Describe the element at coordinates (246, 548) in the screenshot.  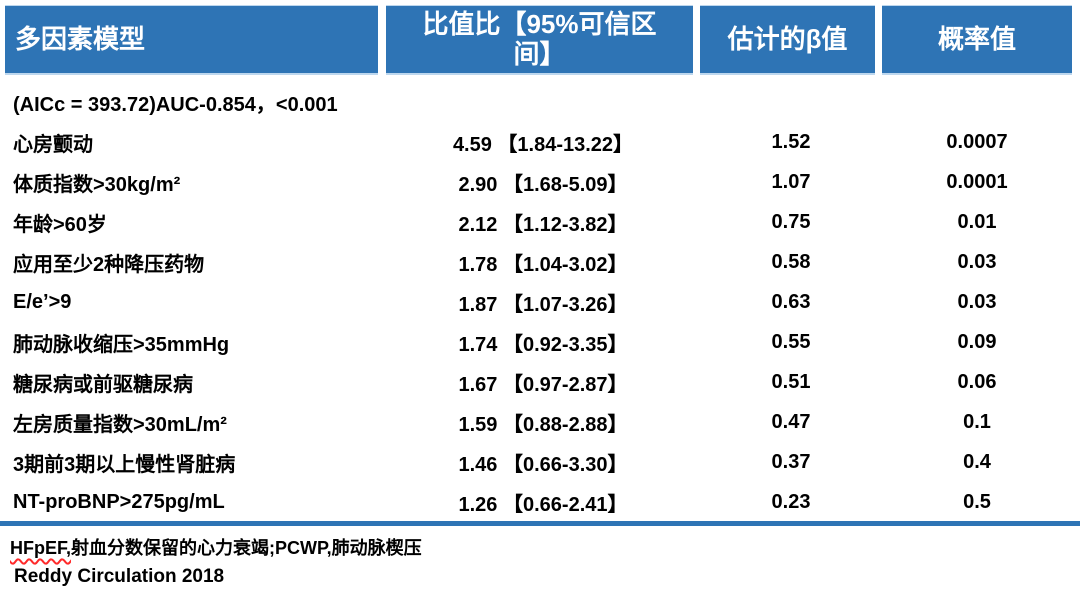
I see `footnote-abbreviations-text: 射血分数保留的心力衰竭;PCWP,肺动脉楔压` at that location.